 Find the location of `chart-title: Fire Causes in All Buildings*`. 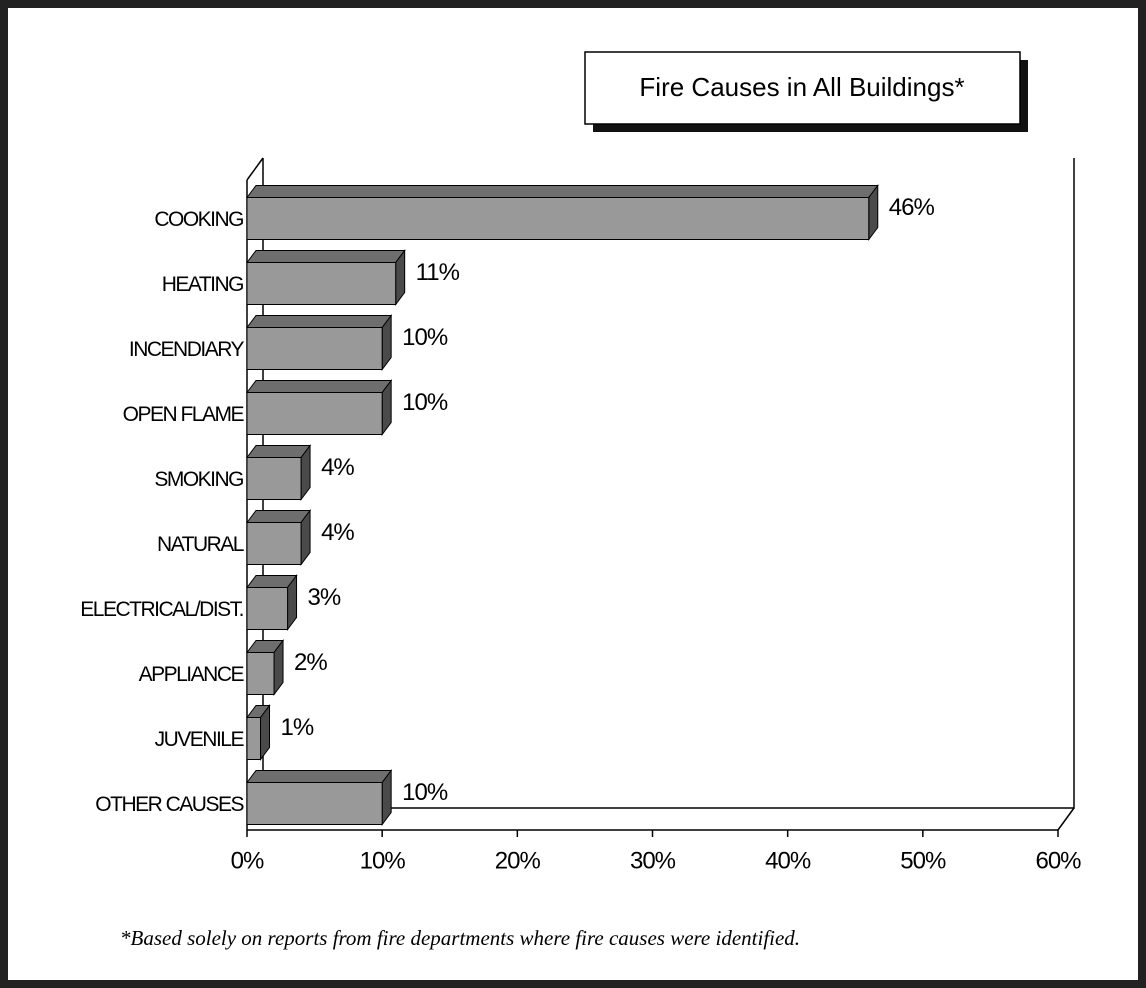

chart-title: Fire Causes in All Buildings* is located at coordinates (801, 87).